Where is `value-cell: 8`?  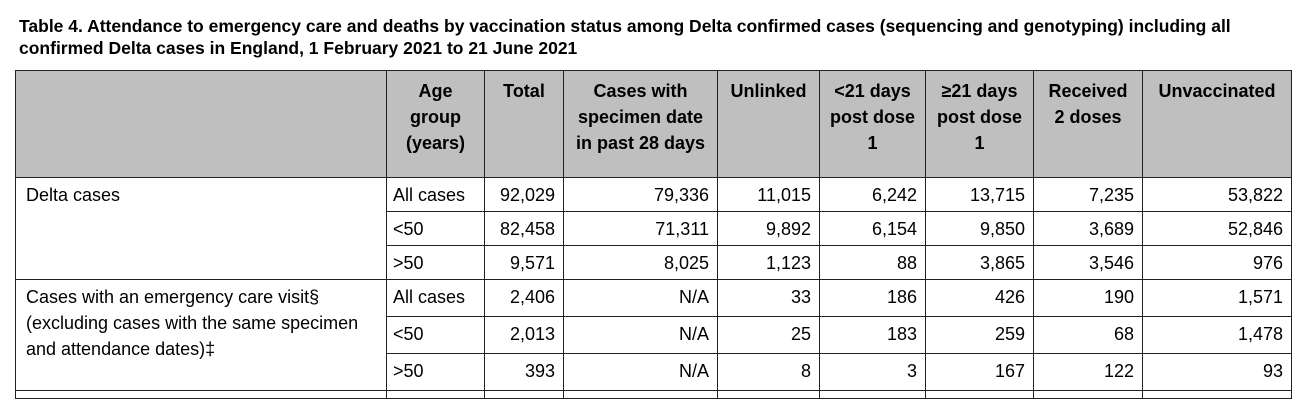
value-cell: 8 is located at coordinates (768, 372).